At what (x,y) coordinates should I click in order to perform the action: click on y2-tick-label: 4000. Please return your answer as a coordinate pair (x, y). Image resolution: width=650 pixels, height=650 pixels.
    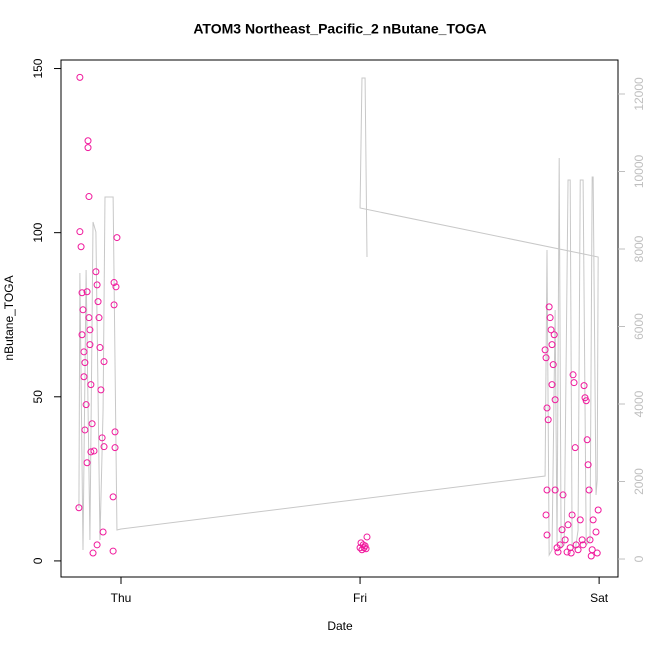
    Looking at the image, I should click on (639, 403).